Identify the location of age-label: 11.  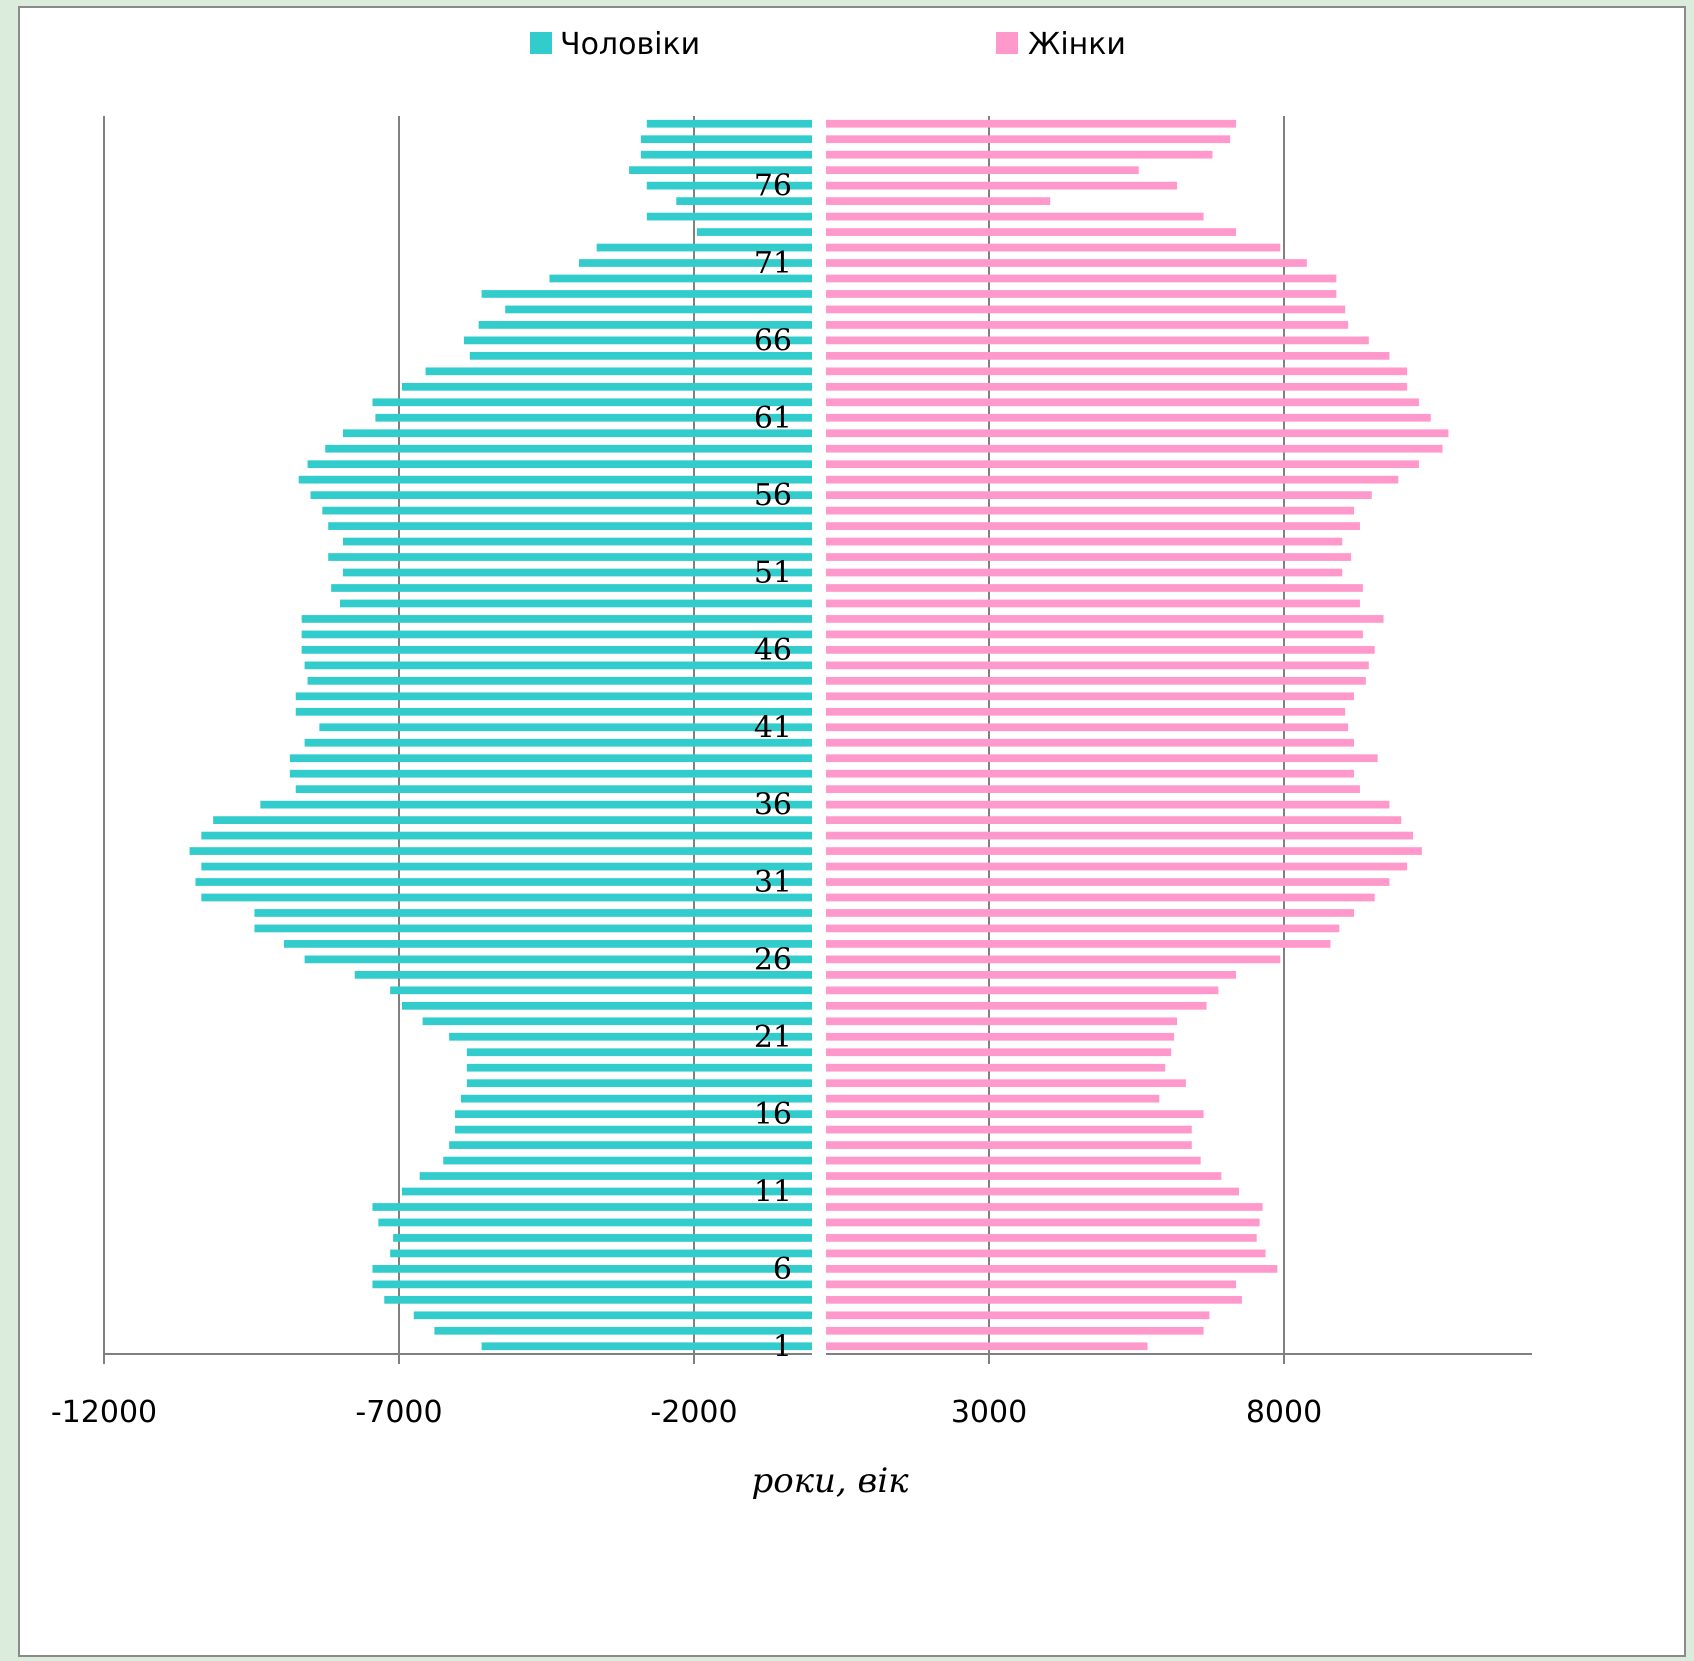
(773, 1192).